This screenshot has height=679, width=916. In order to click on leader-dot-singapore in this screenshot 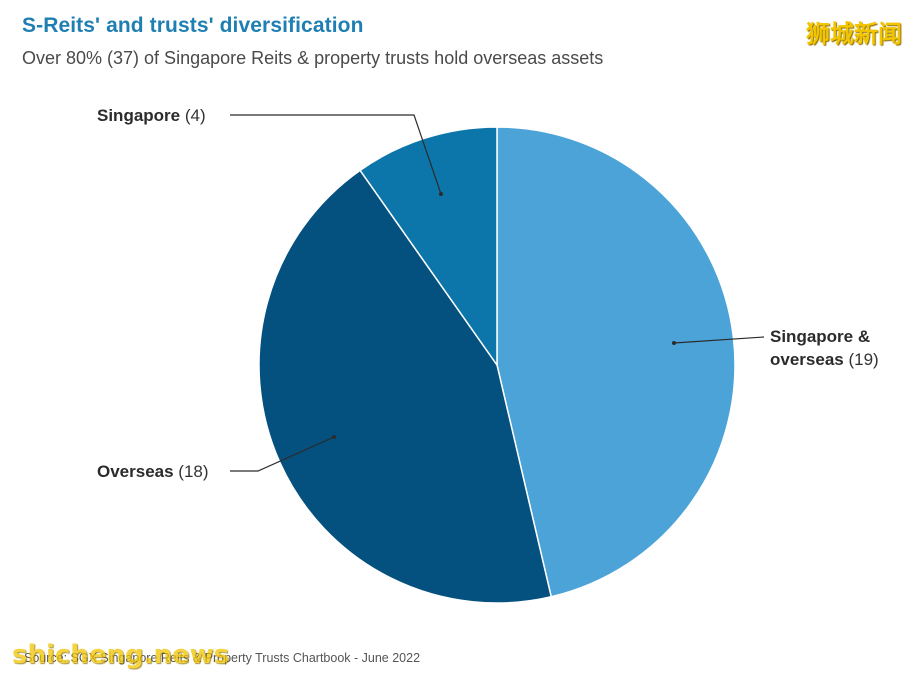, I will do `click(441, 194)`.